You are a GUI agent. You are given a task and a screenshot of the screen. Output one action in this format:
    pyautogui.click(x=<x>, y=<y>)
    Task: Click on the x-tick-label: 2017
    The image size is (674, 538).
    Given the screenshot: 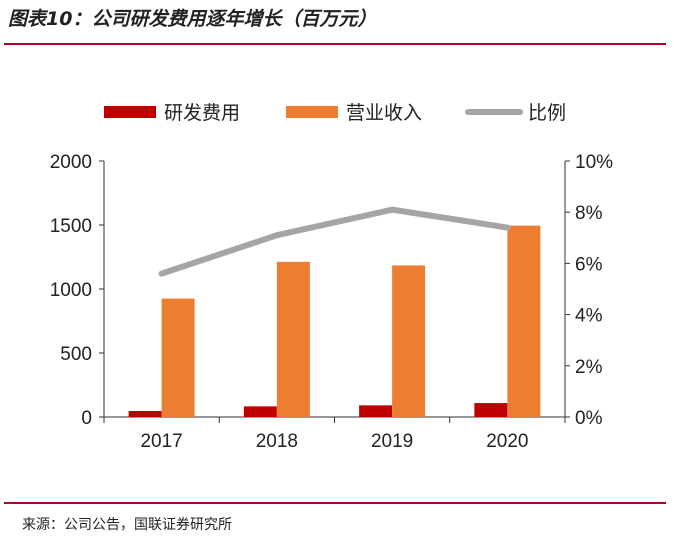 What is the action you would take?
    pyautogui.click(x=161, y=441)
    